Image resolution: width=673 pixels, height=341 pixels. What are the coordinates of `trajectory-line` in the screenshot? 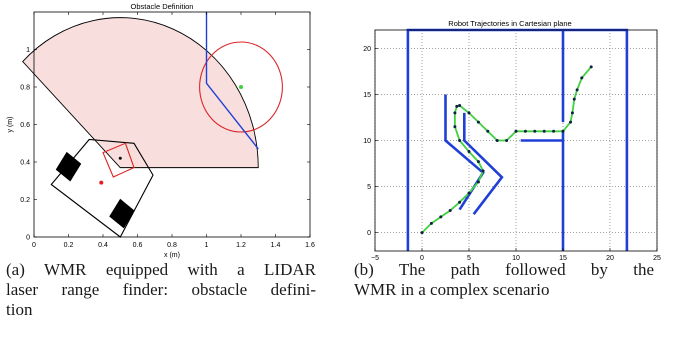 It's located at (506, 150).